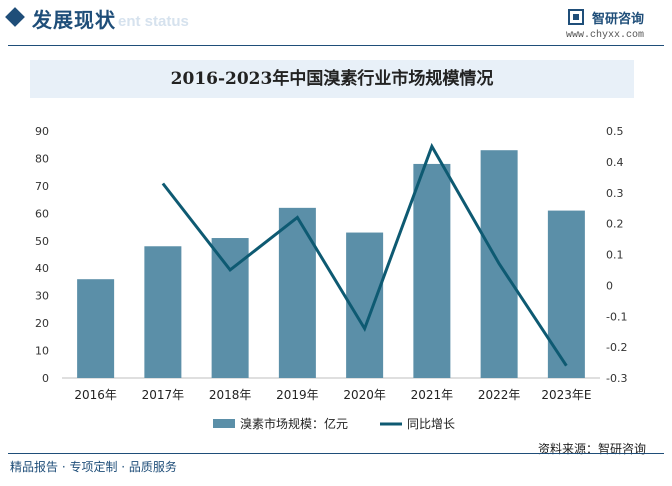 Image resolution: width=672 pixels, height=486 pixels. What do you see at coordinates (42, 323) in the screenshot?
I see `y-left-tick-label: 20` at bounding box center [42, 323].